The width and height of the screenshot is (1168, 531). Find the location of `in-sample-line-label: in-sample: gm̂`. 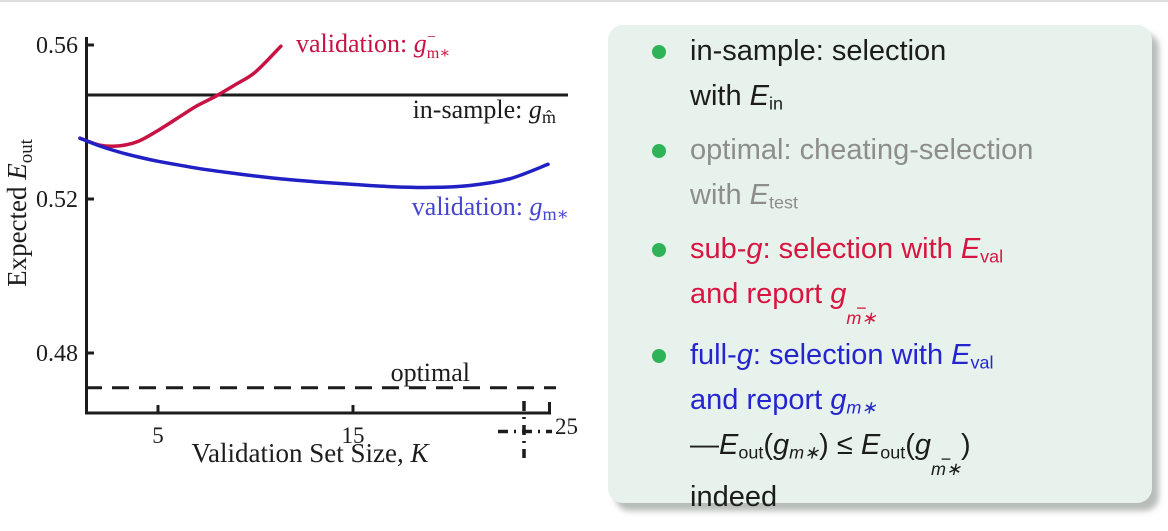

in-sample-line-label: in-sample: gm̂ is located at coordinates (484, 111).